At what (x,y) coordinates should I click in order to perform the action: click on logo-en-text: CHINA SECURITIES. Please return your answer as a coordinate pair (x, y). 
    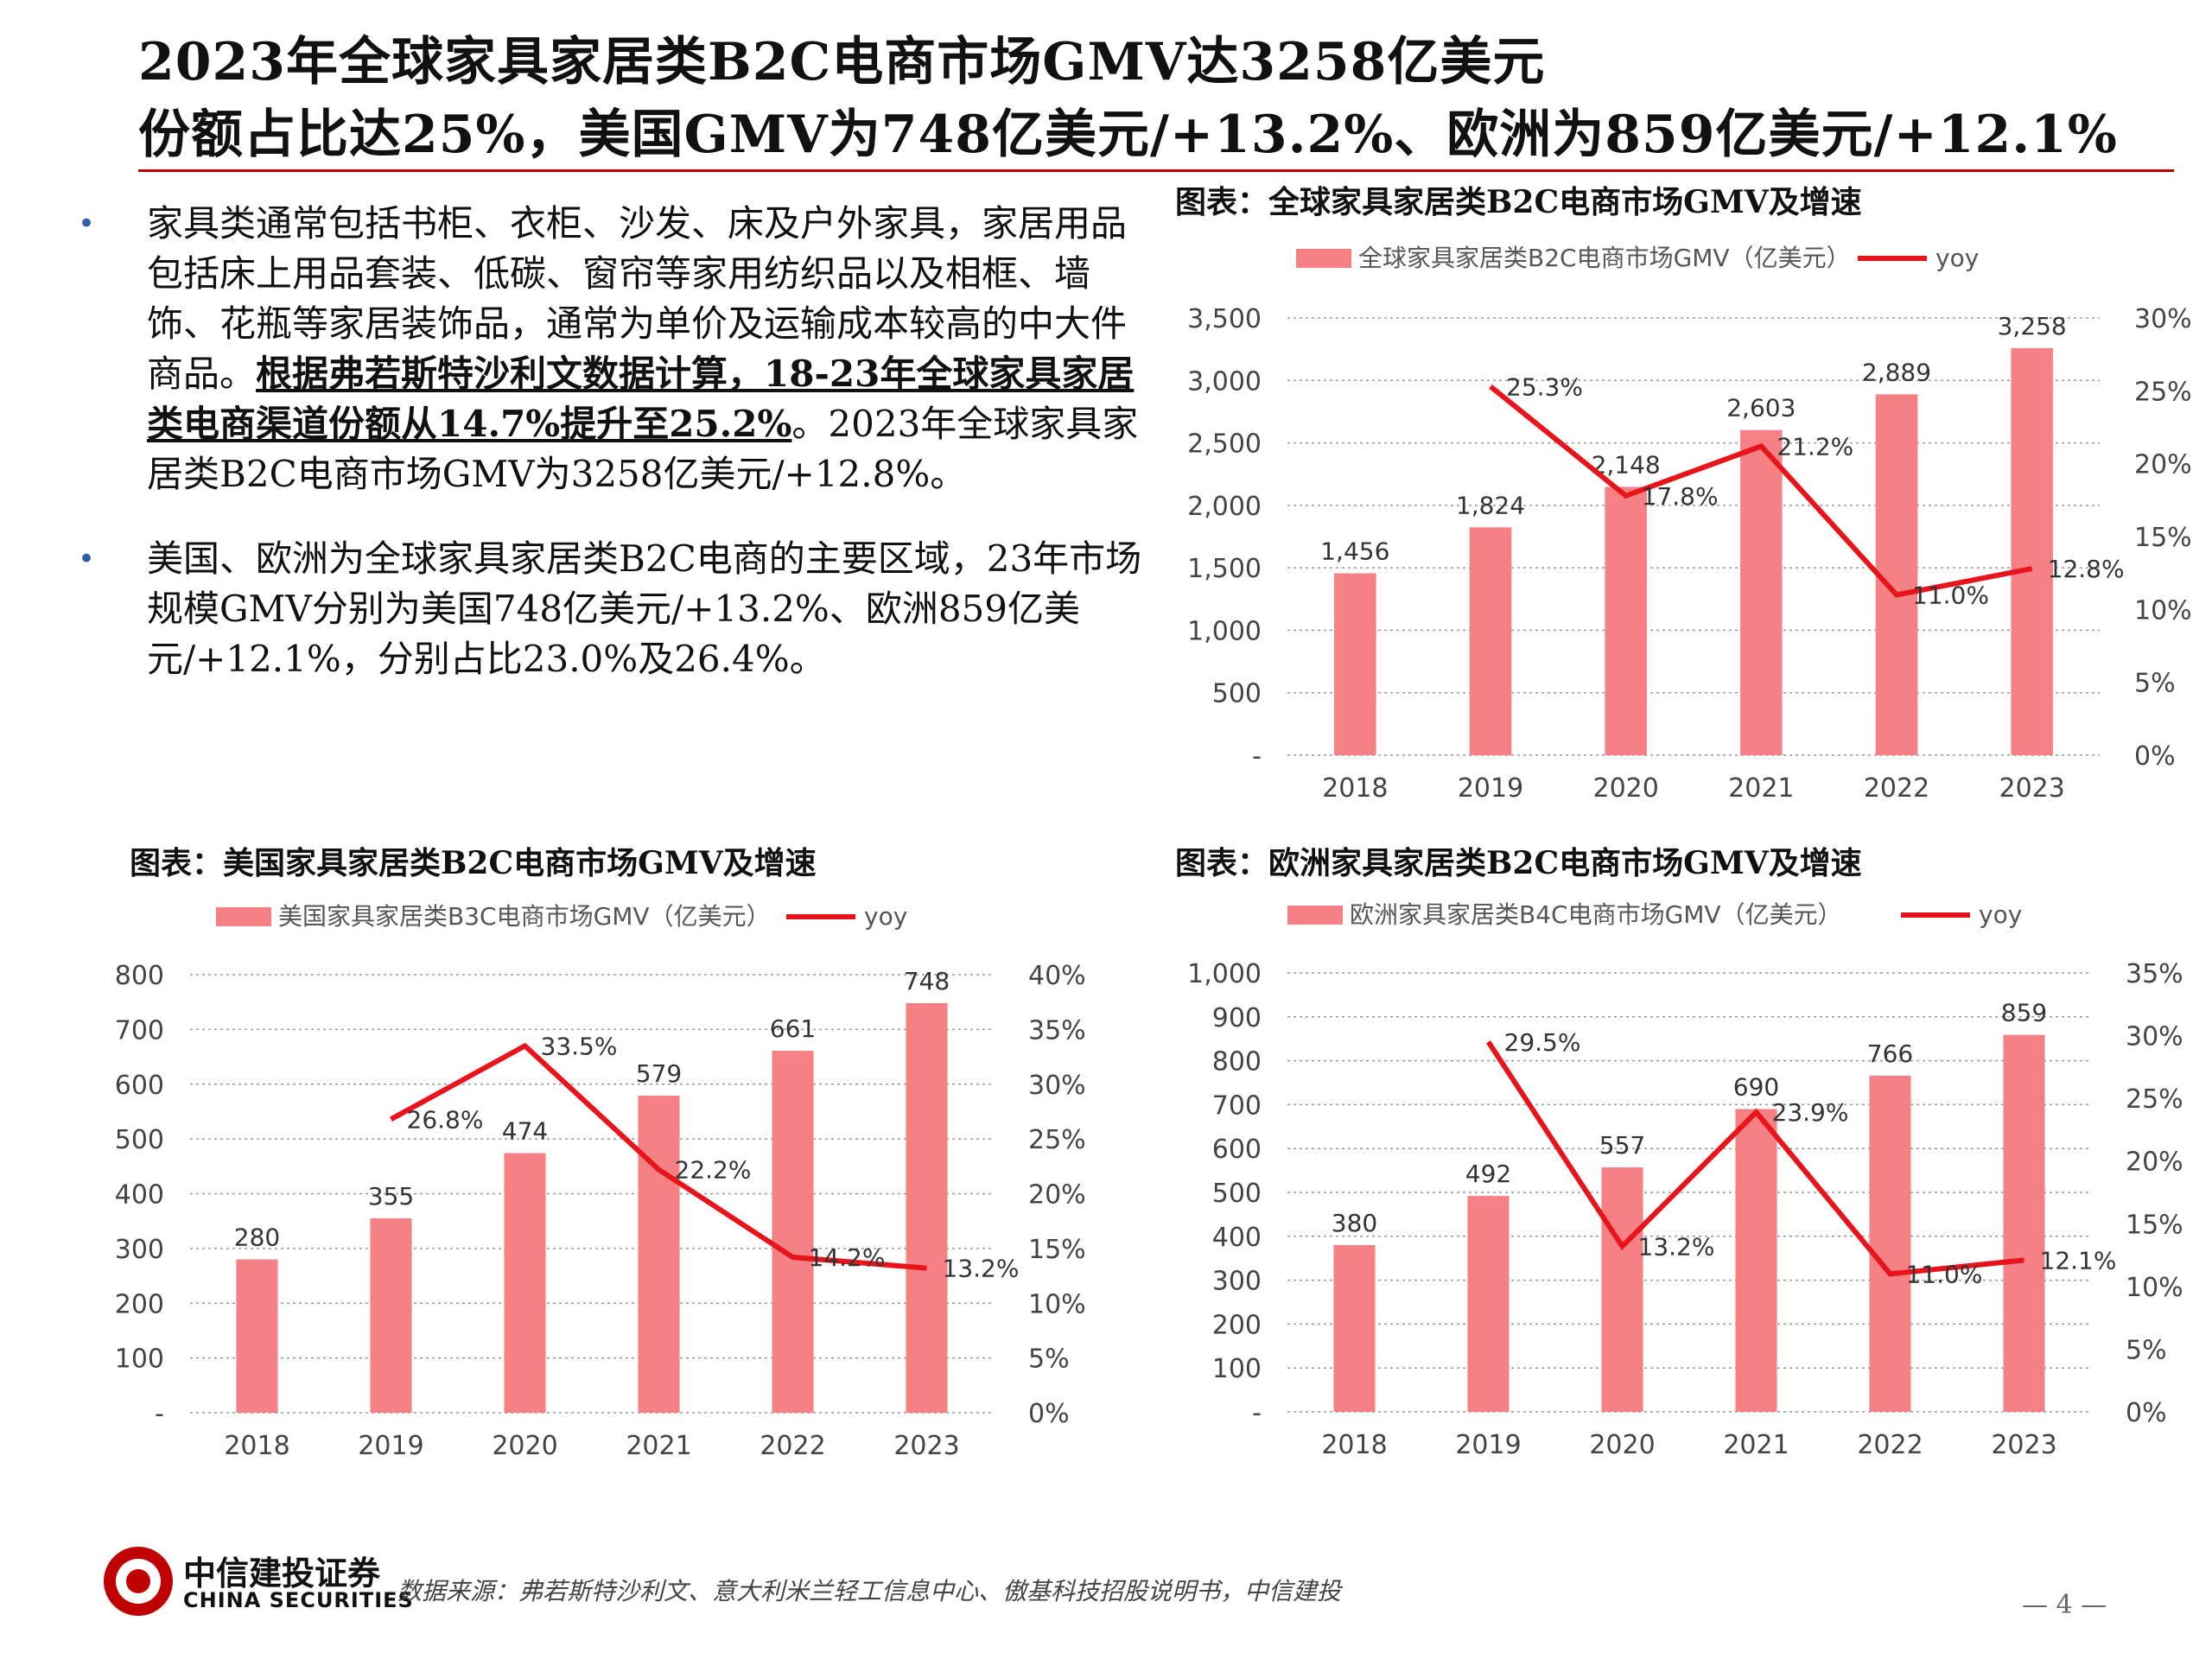
    Looking at the image, I should click on (298, 1600).